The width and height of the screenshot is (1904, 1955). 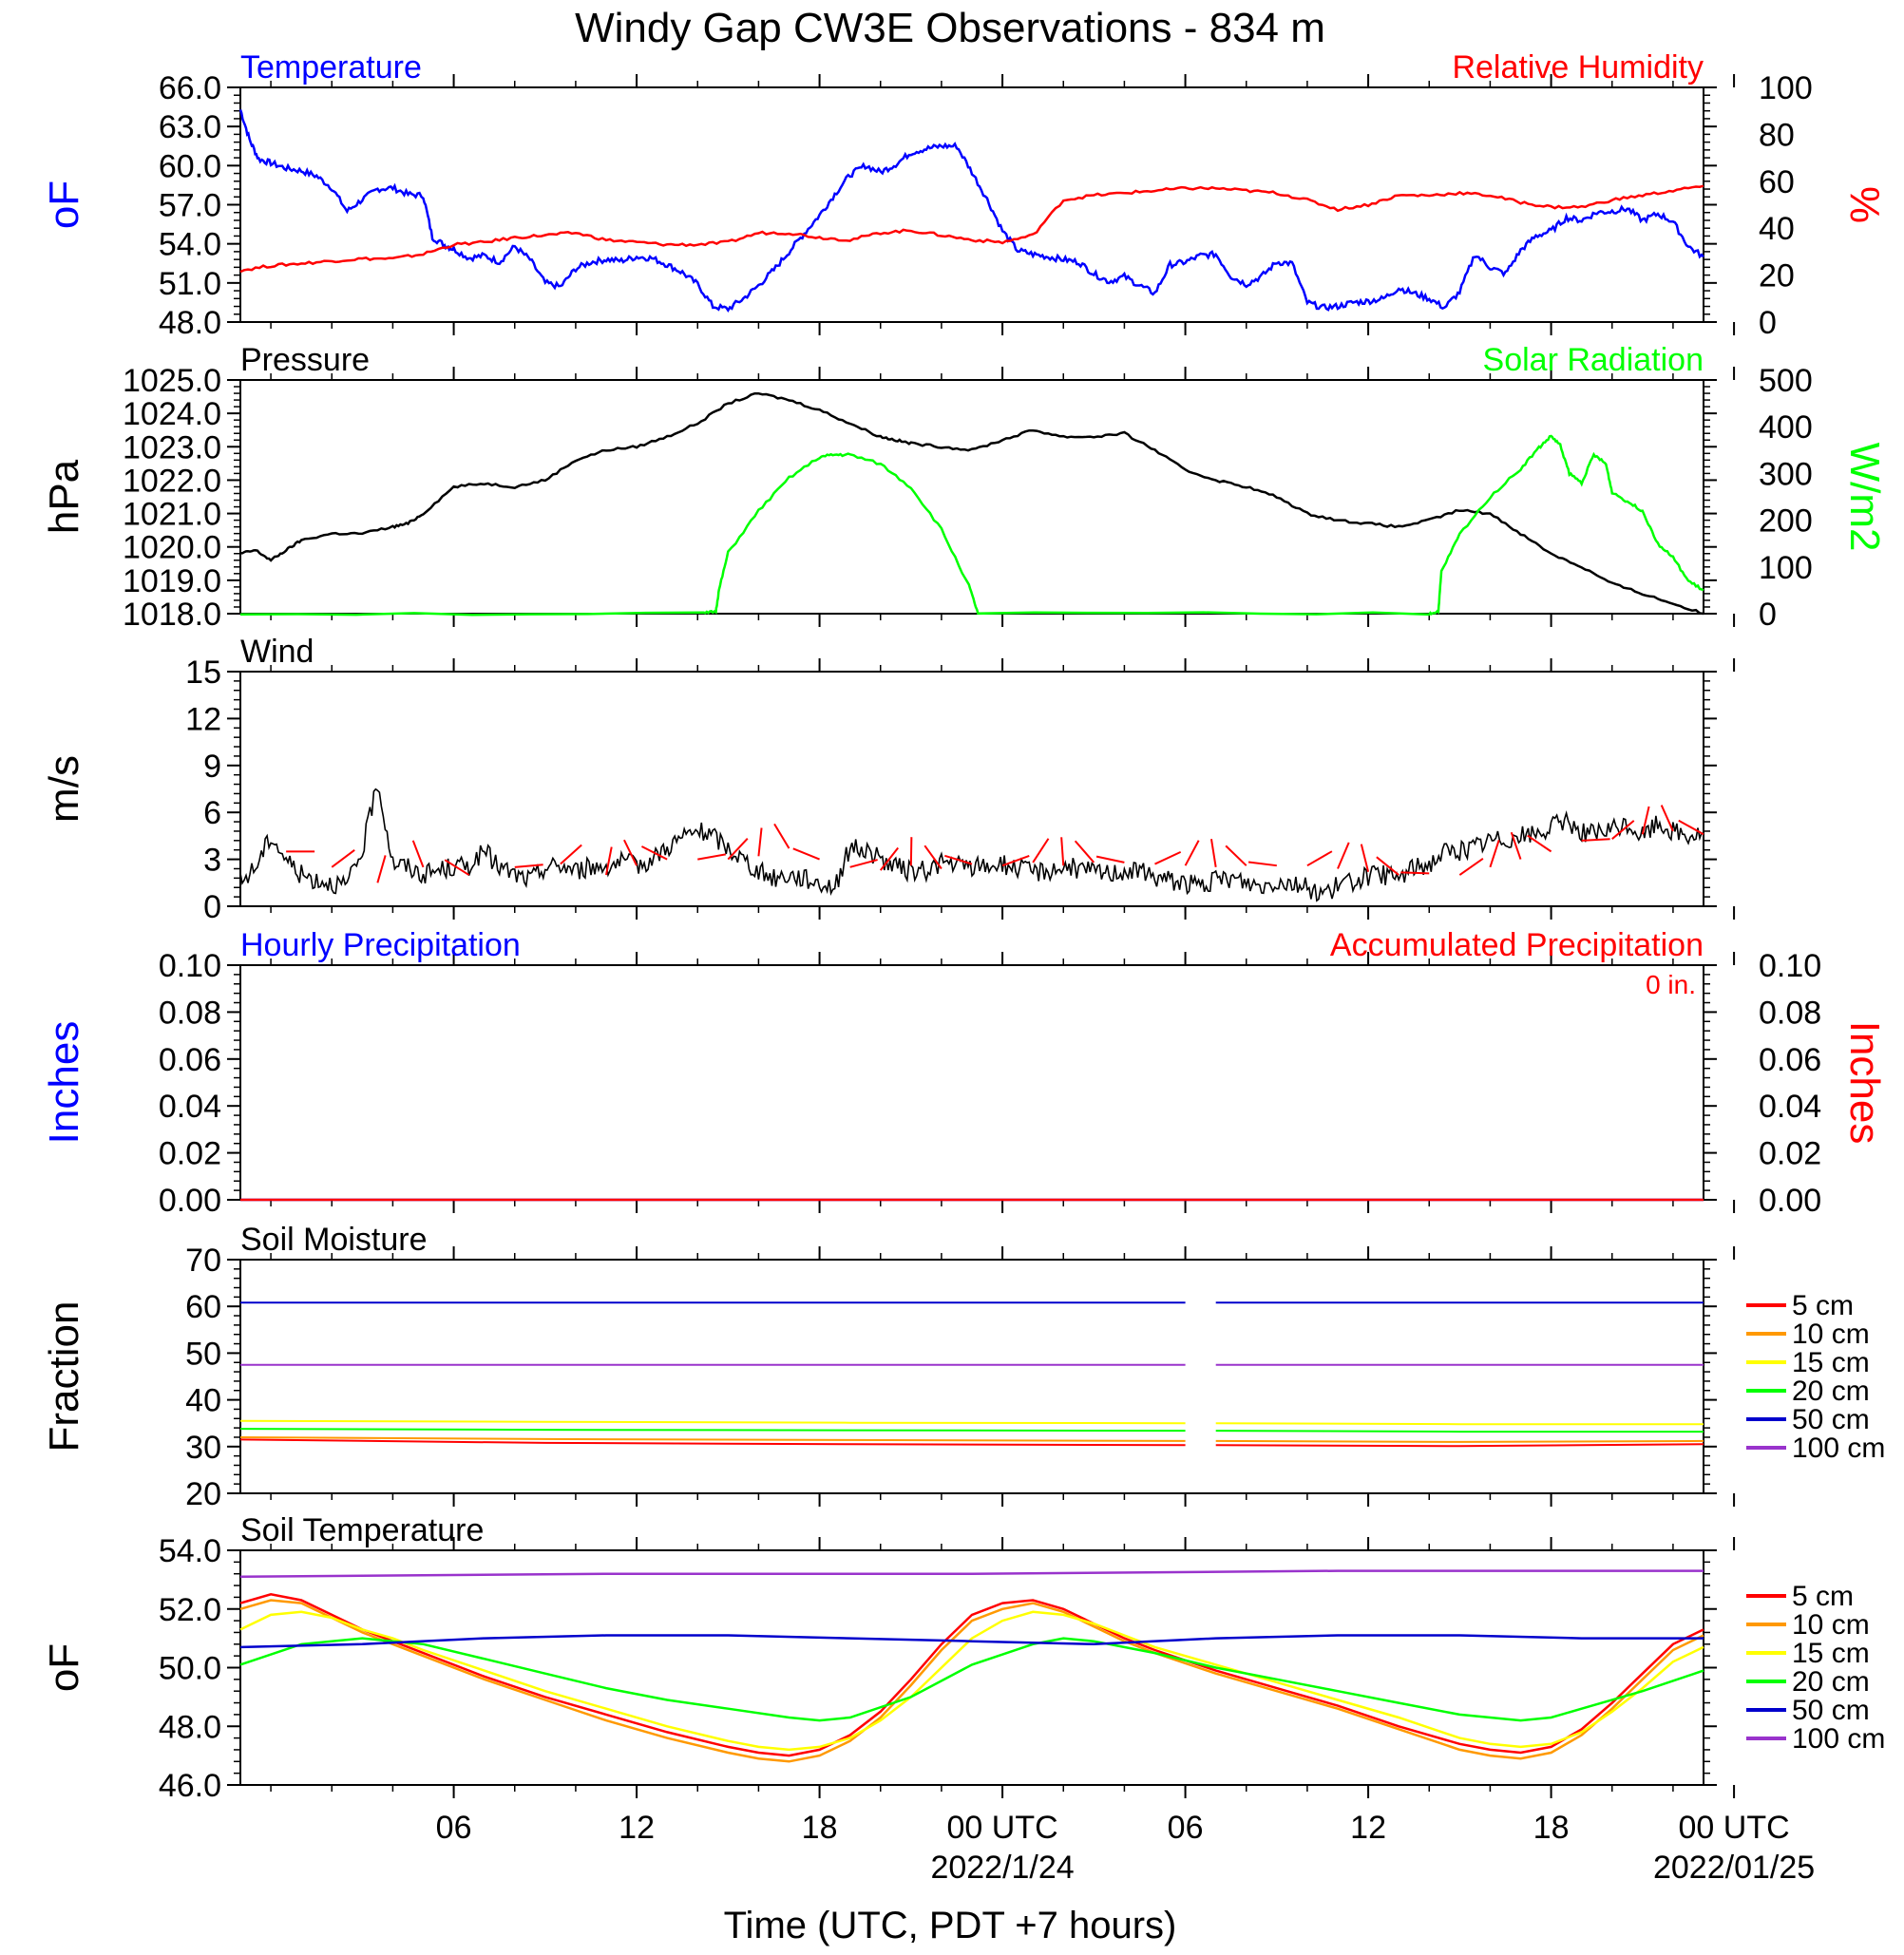 I want to click on y-tick-label: 0.04, so click(x=190, y=1107).